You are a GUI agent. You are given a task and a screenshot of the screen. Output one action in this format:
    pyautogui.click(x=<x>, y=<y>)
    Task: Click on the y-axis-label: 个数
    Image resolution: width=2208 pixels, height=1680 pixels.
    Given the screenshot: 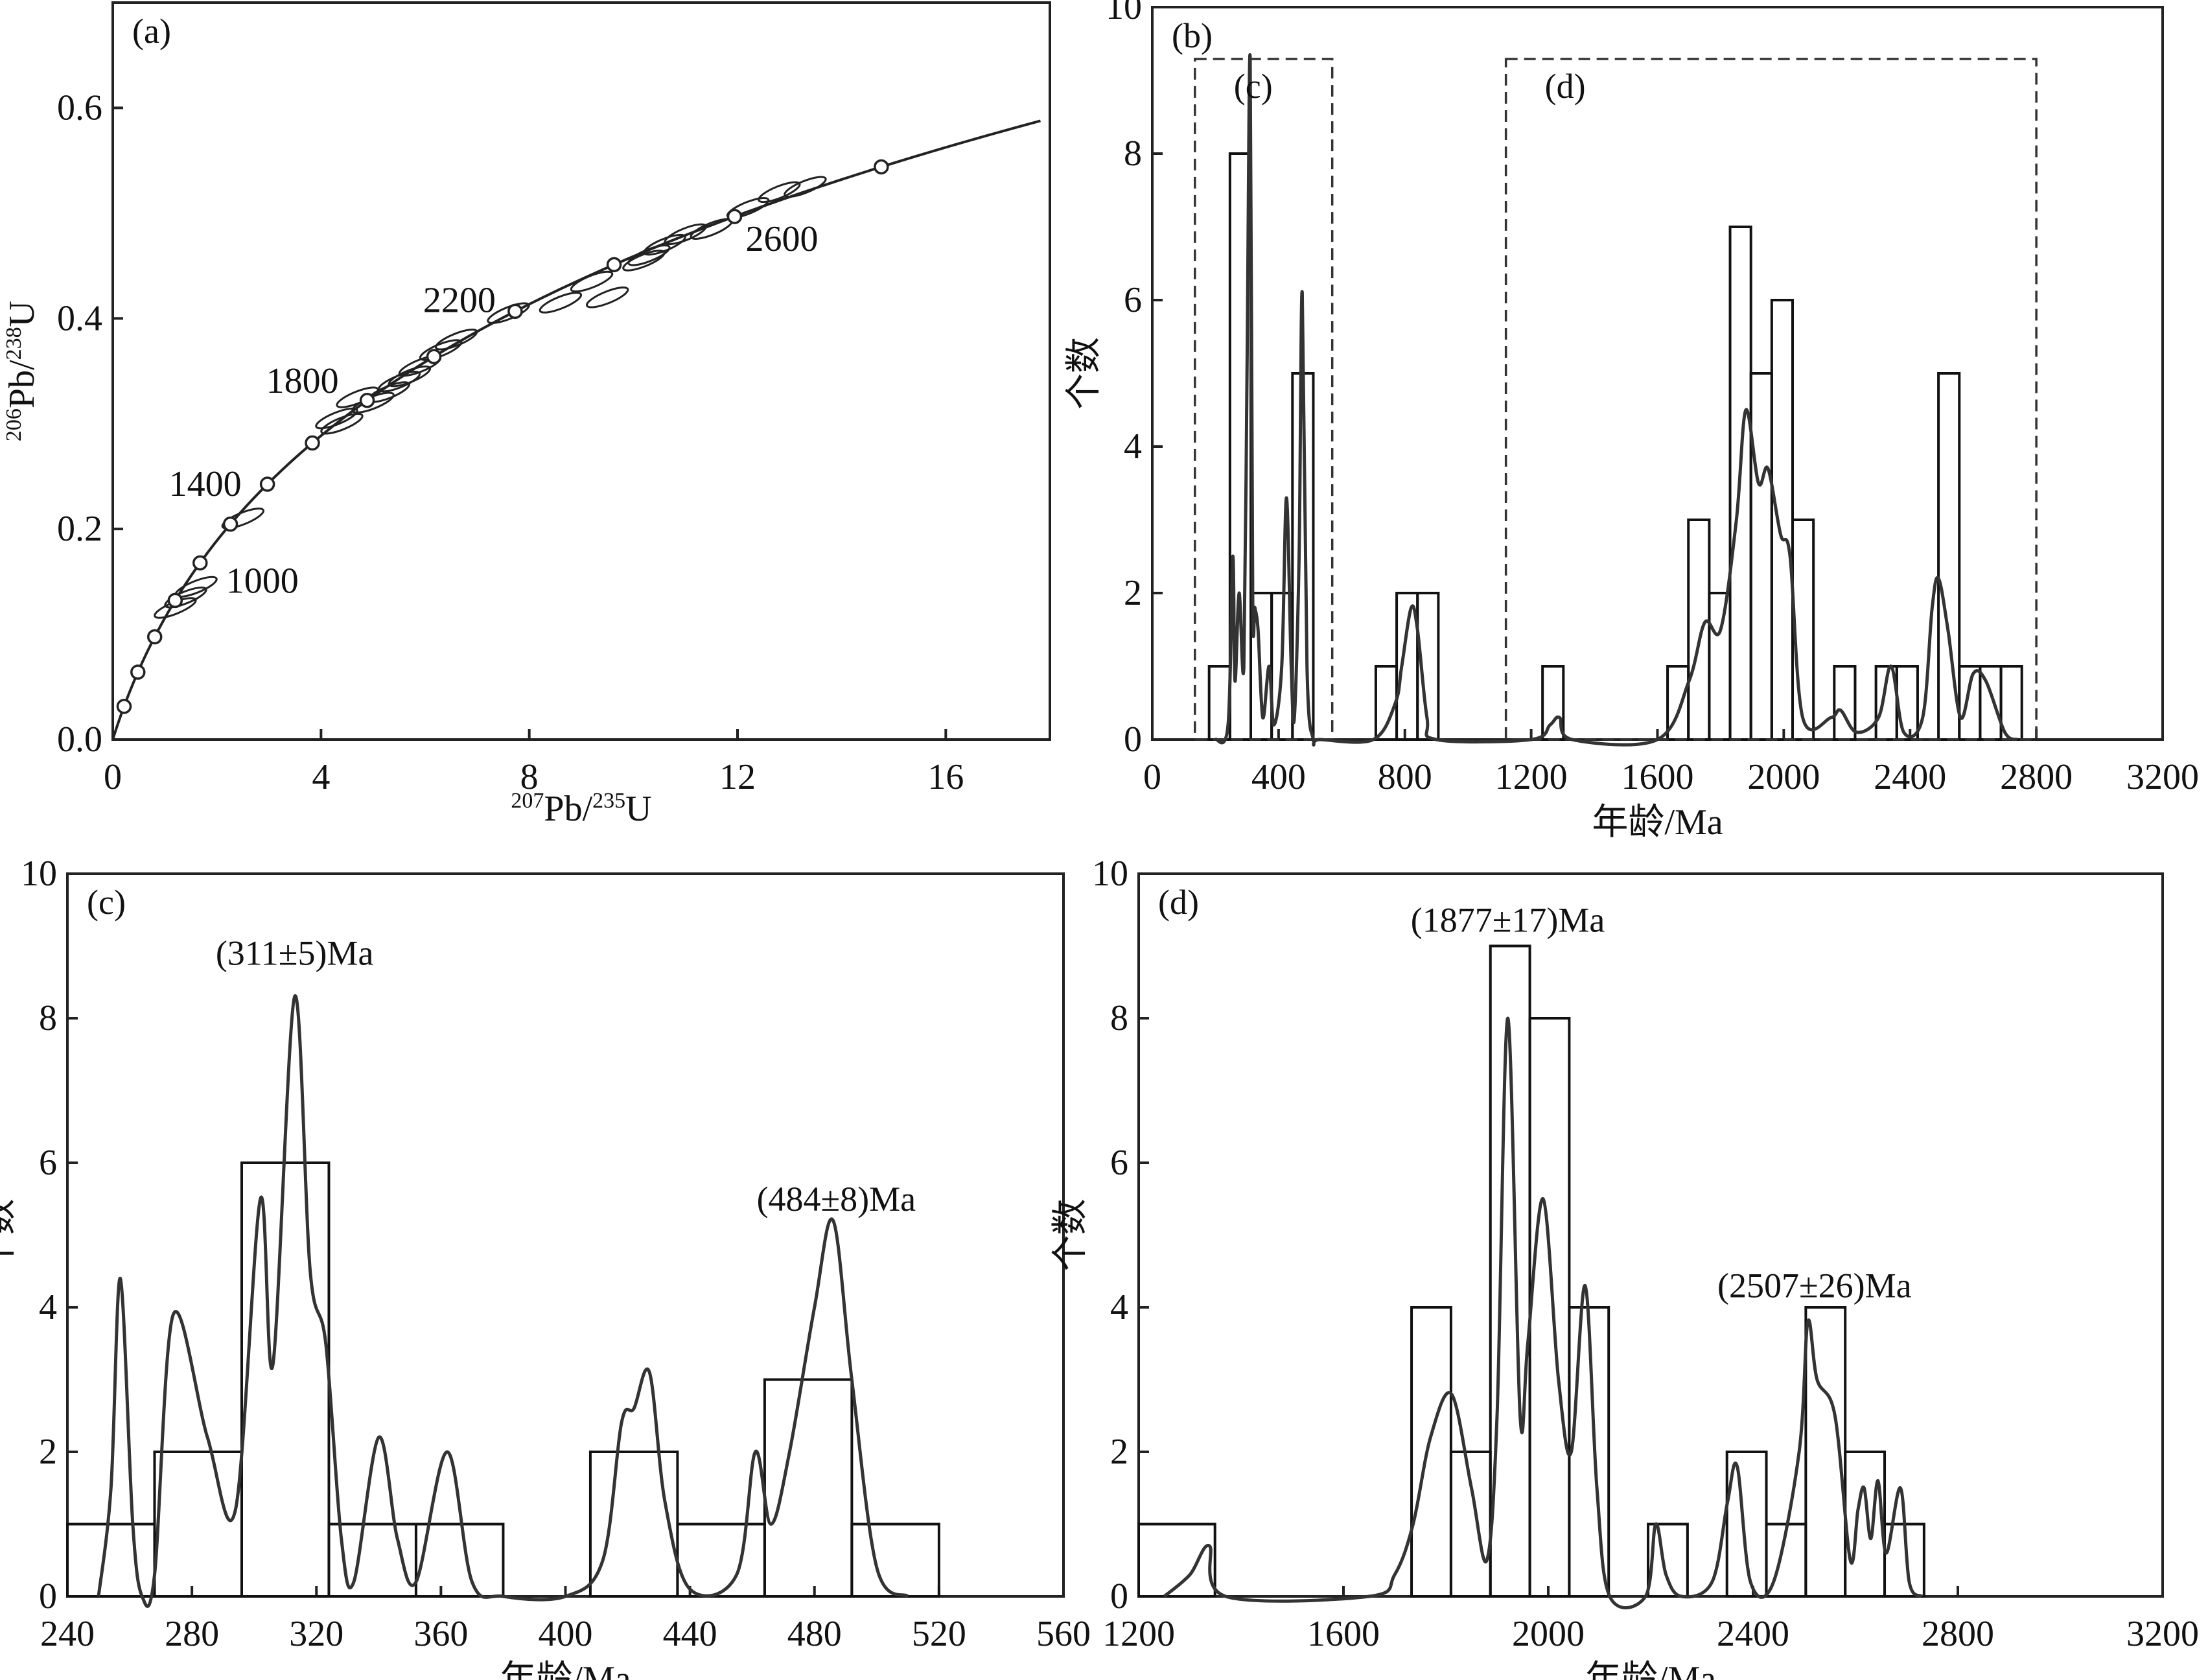 What is the action you would take?
    pyautogui.click(x=9, y=1235)
    